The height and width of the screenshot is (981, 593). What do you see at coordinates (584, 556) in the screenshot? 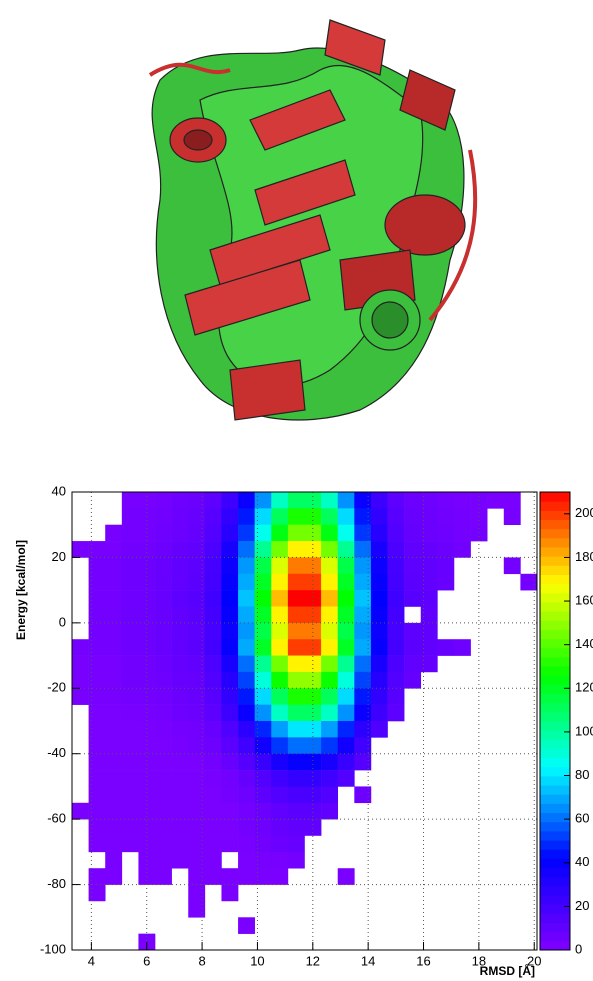
I see `colorbar-tick-label: 180` at bounding box center [584, 556].